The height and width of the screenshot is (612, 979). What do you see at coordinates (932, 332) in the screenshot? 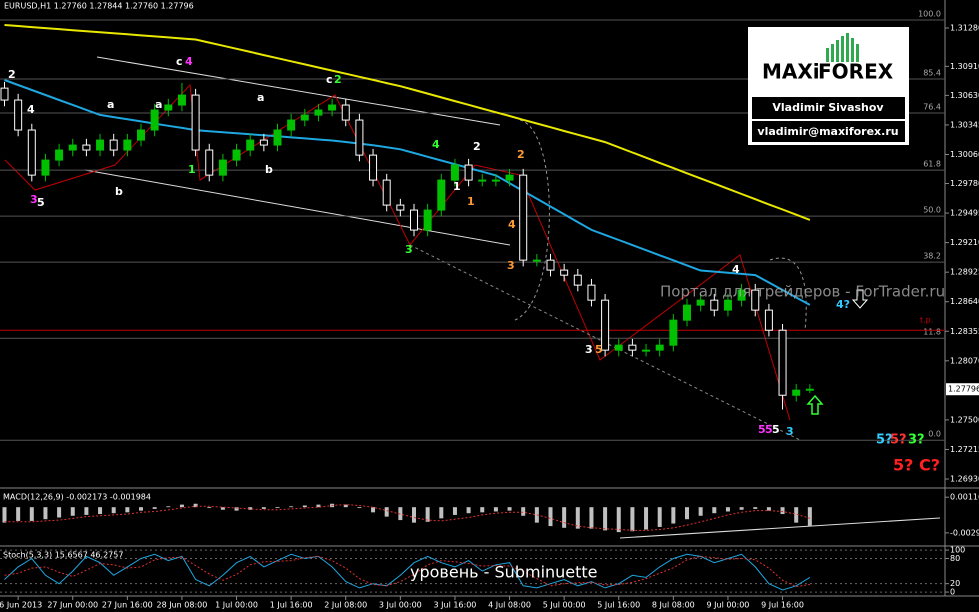
I see `fib-label: 11.8` at bounding box center [932, 332].